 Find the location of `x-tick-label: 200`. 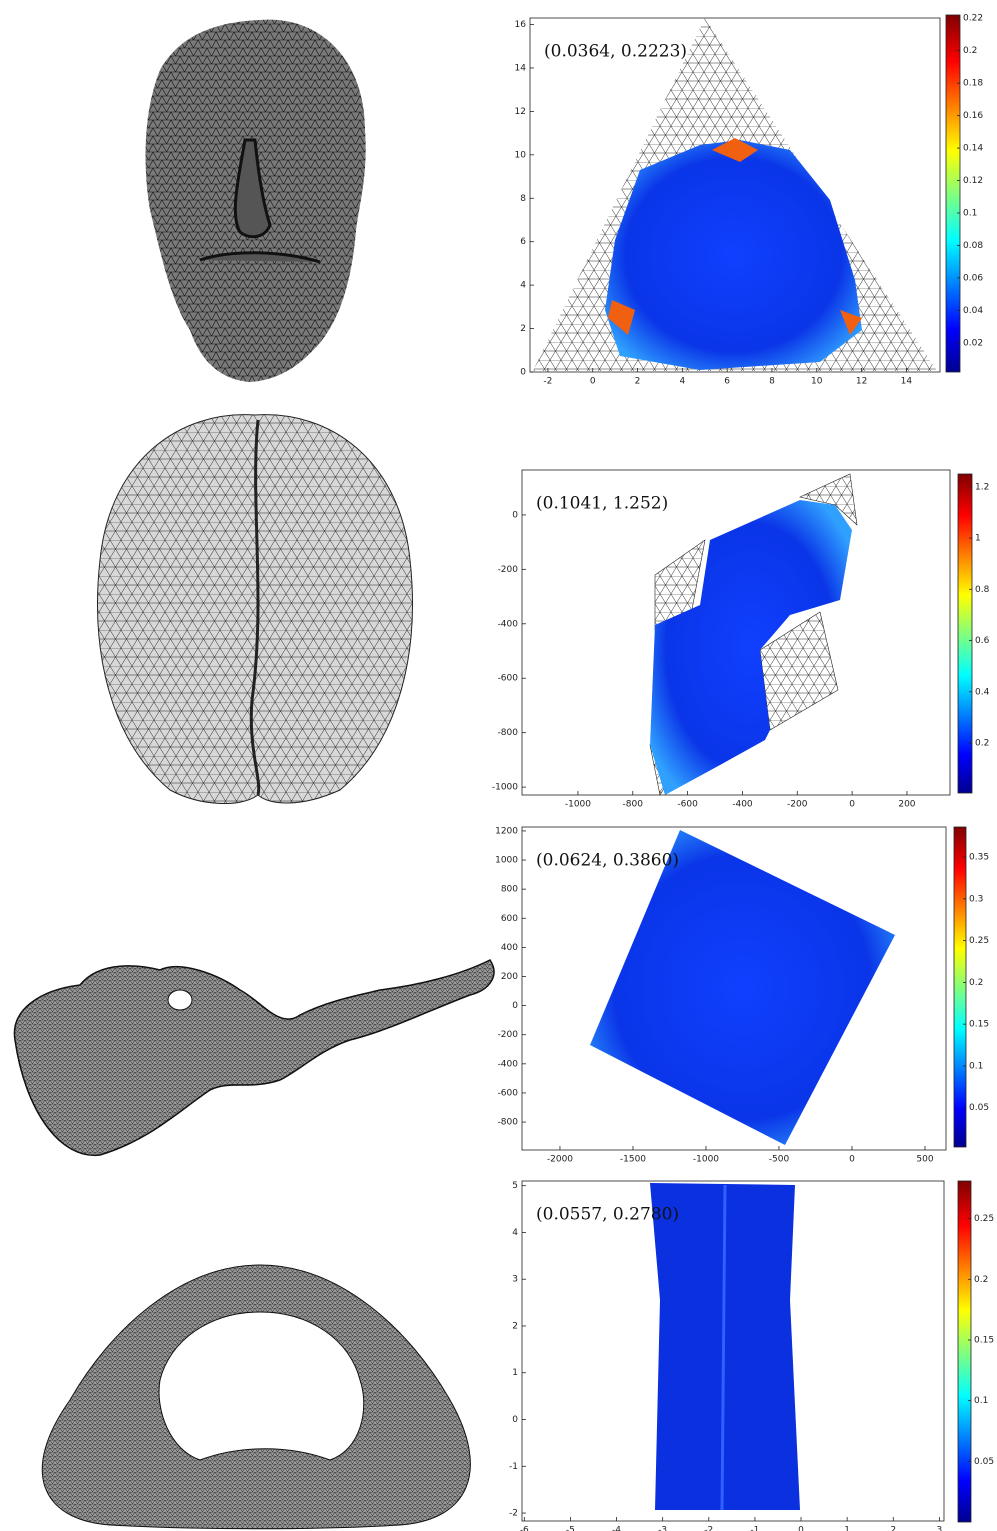

x-tick-label: 200 is located at coordinates (906, 805).